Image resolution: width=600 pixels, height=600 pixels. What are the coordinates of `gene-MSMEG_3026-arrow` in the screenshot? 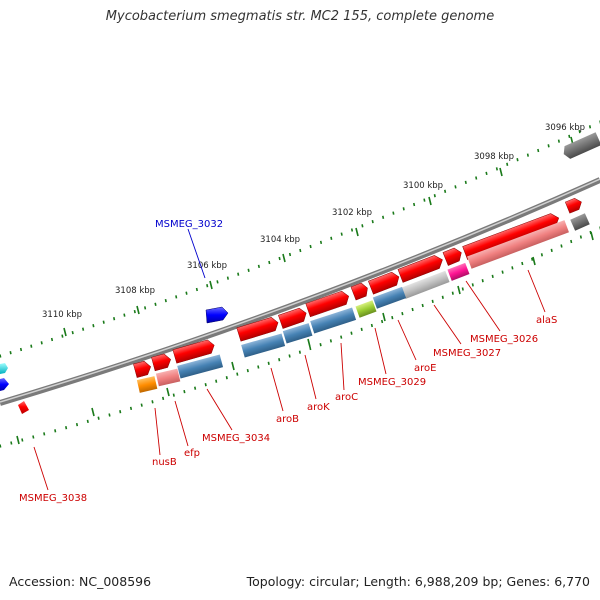 It's located at (453, 256).